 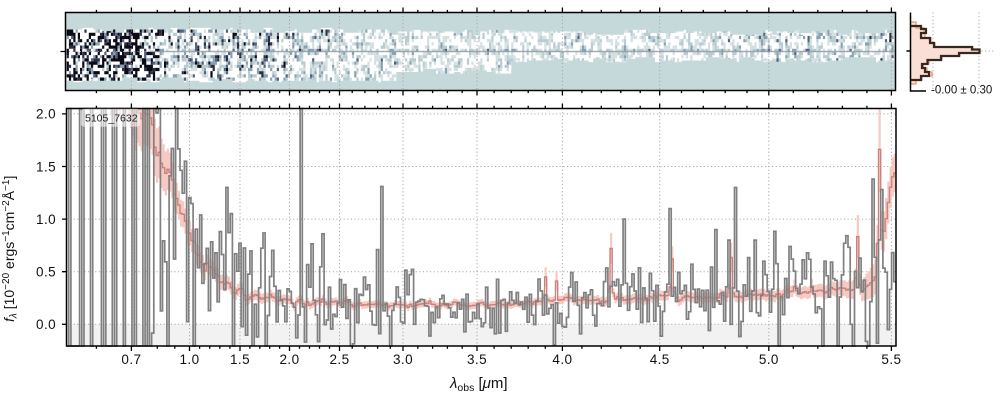 What do you see at coordinates (961, 91) in the screenshot?
I see `svg-text: -0.00 ± 0.30` at bounding box center [961, 91].